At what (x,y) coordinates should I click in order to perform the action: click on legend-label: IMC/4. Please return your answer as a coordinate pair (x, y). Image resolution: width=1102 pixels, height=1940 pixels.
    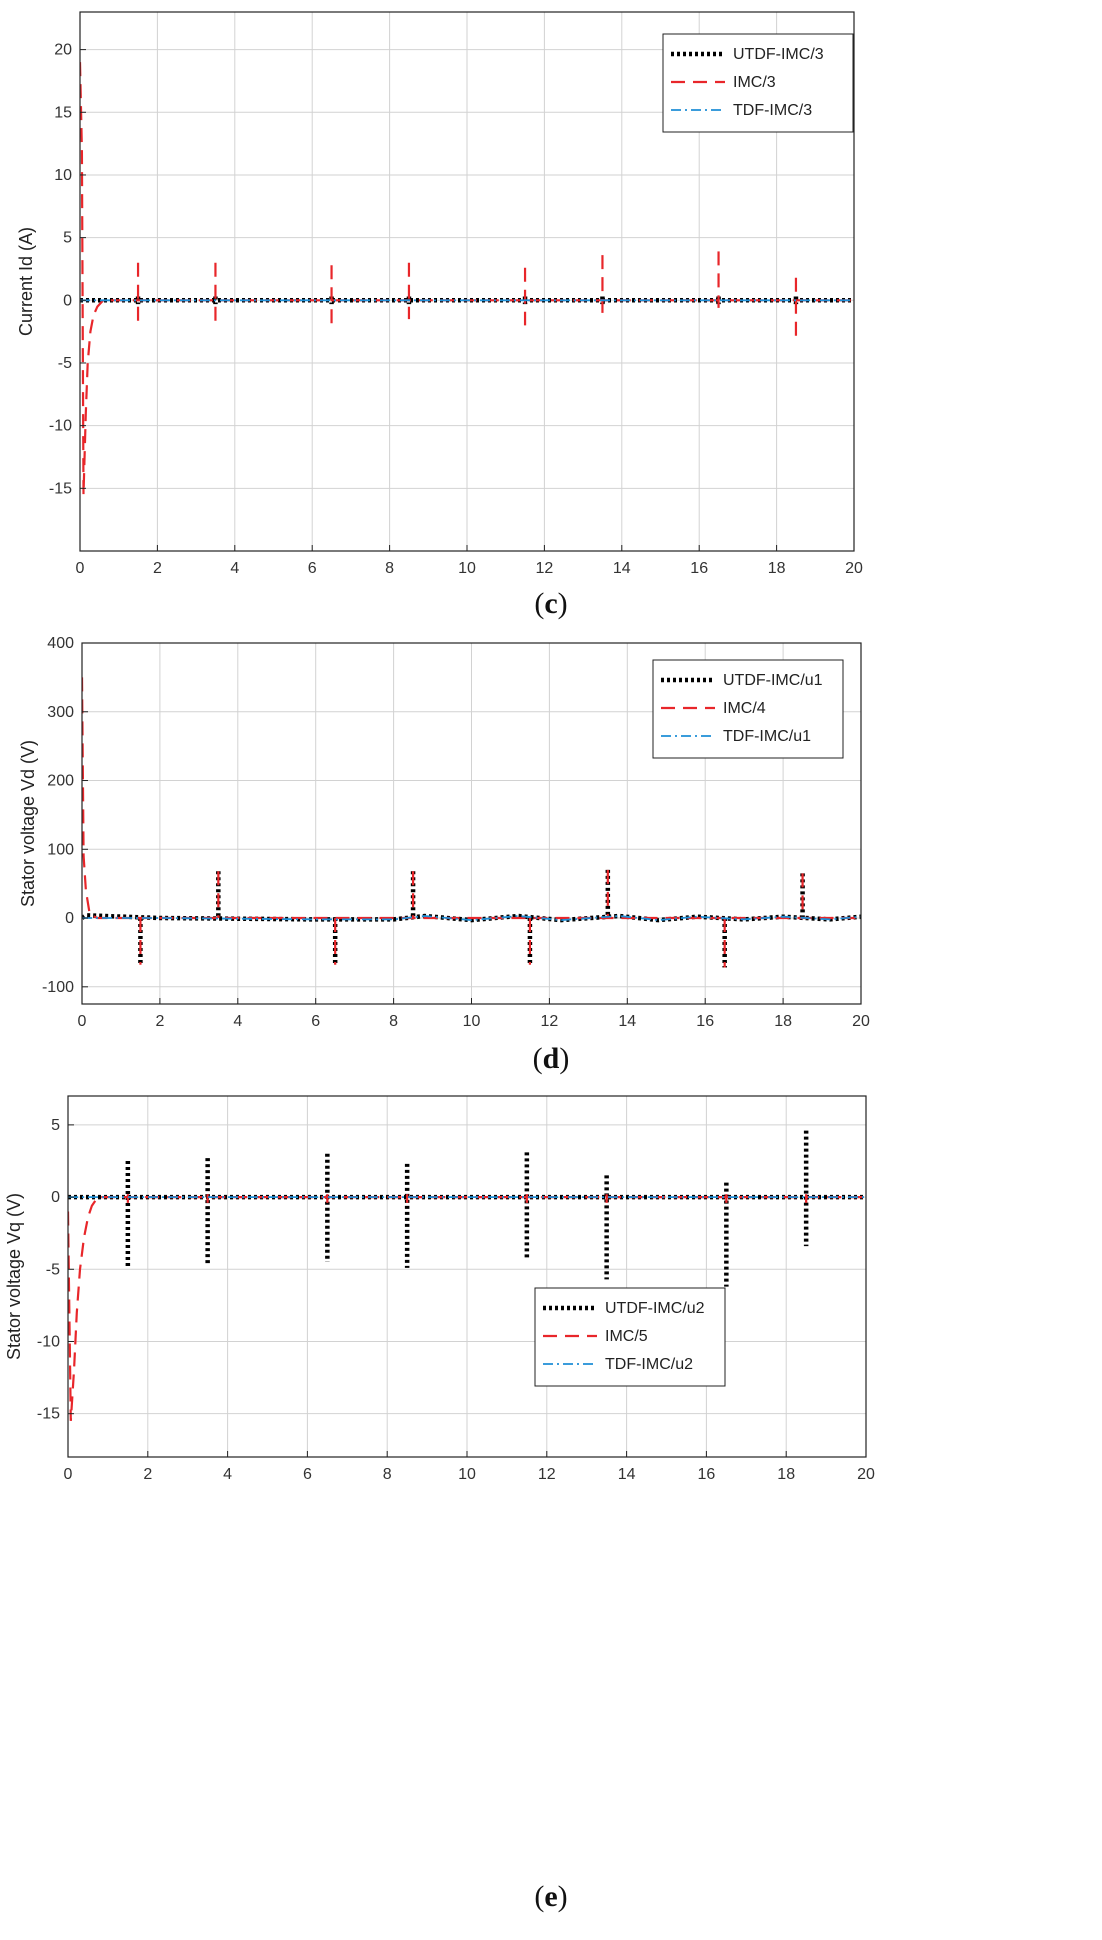
    Looking at the image, I should click on (744, 708).